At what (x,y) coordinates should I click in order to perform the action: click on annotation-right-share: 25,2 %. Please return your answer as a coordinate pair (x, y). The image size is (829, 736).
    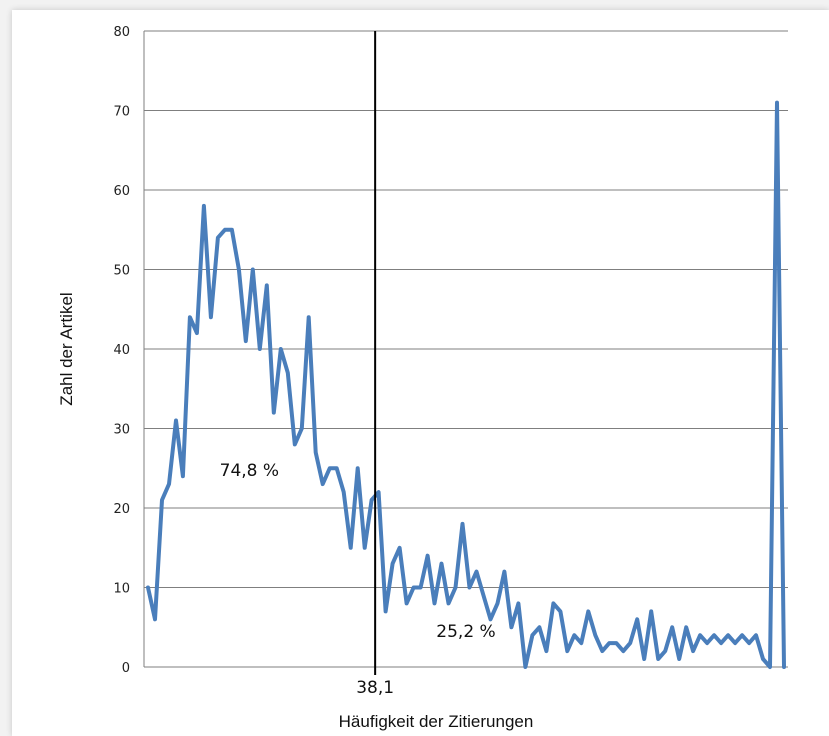
    Looking at the image, I should click on (465, 632).